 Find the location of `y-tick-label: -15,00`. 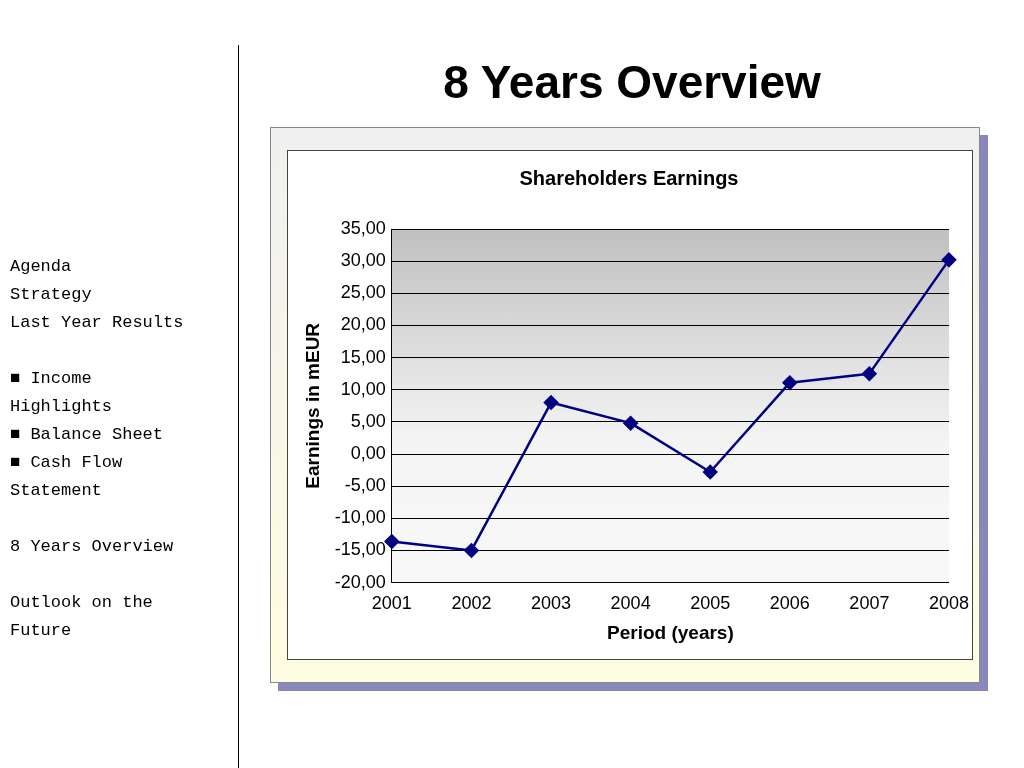

y-tick-label: -15,00 is located at coordinates (360, 549).